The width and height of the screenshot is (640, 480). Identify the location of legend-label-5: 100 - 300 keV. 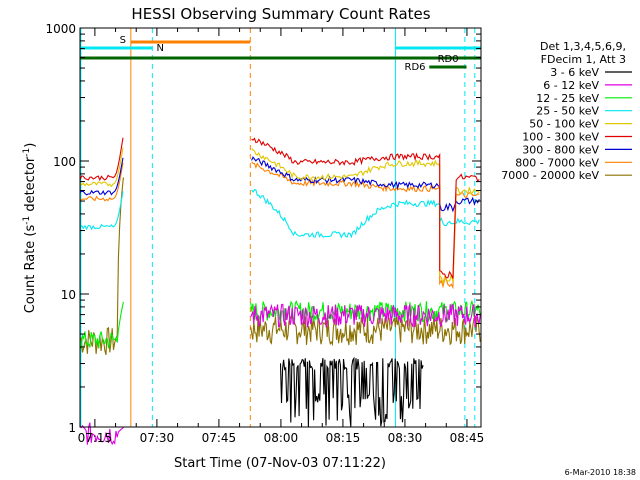
(560, 137).